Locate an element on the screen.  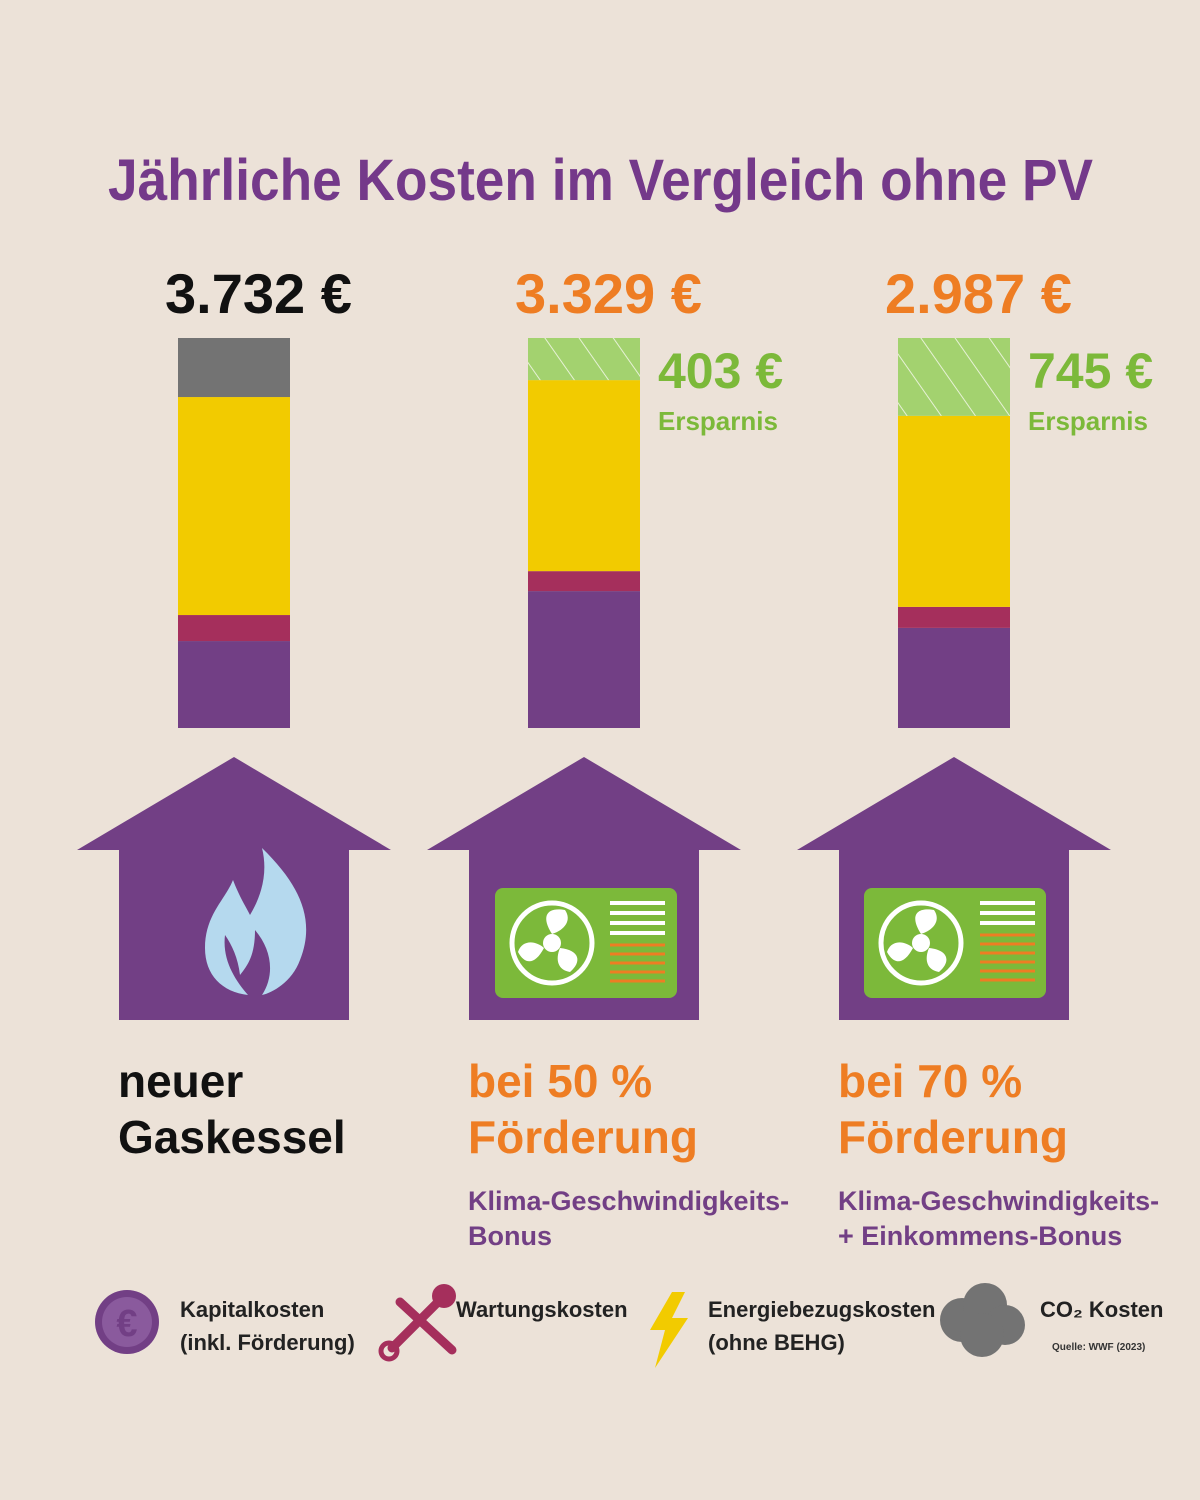
savings-label: 745 € is located at coordinates (1090, 371).